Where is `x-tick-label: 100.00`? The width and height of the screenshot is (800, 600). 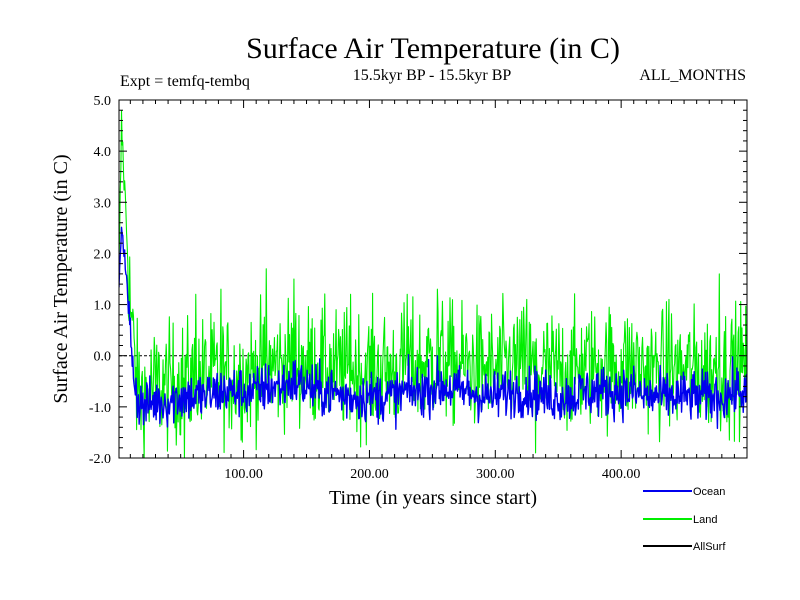 x-tick-label: 100.00 is located at coordinates (243, 474).